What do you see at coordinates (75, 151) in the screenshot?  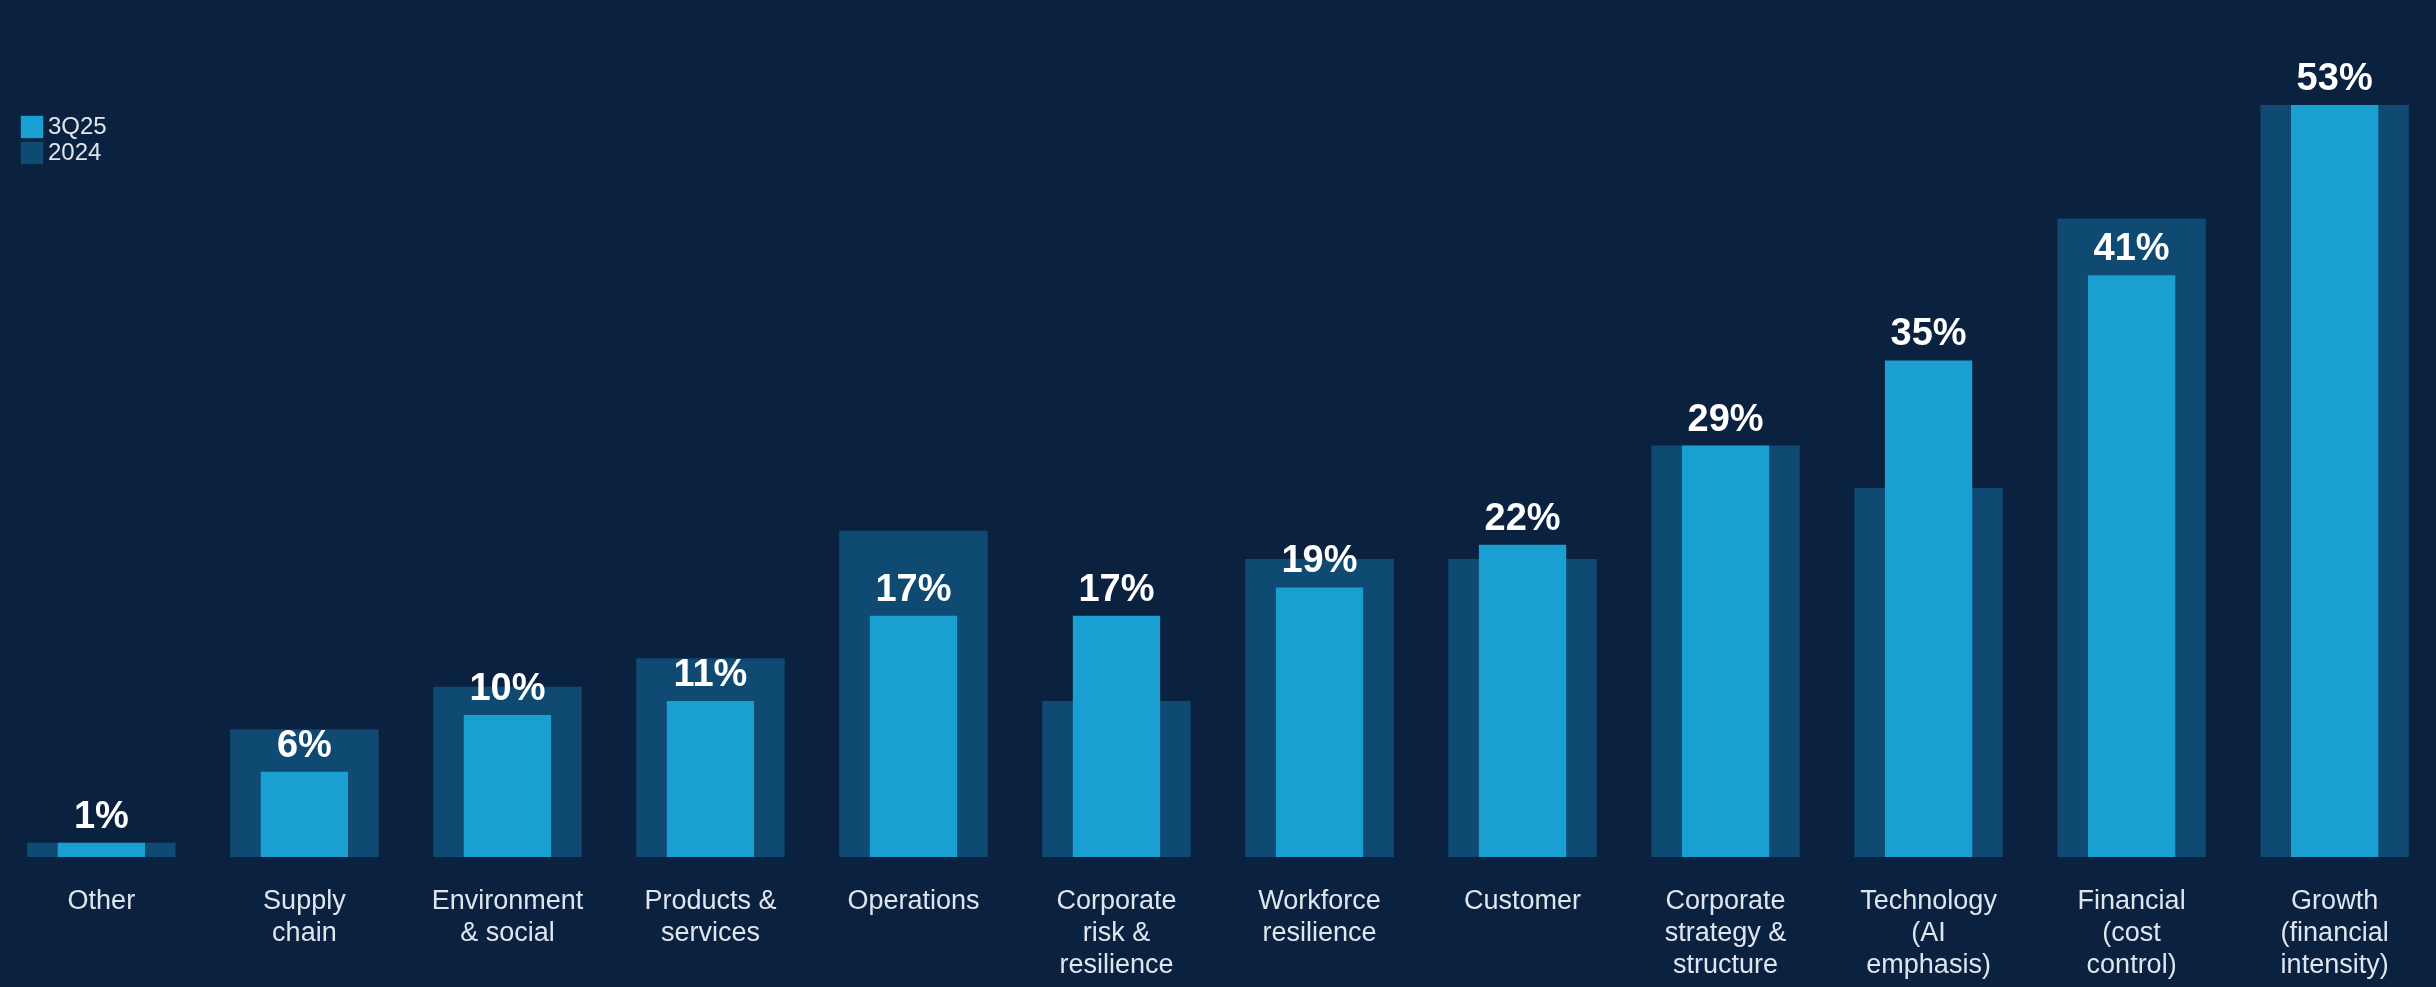 I see `legend-label: 2024` at bounding box center [75, 151].